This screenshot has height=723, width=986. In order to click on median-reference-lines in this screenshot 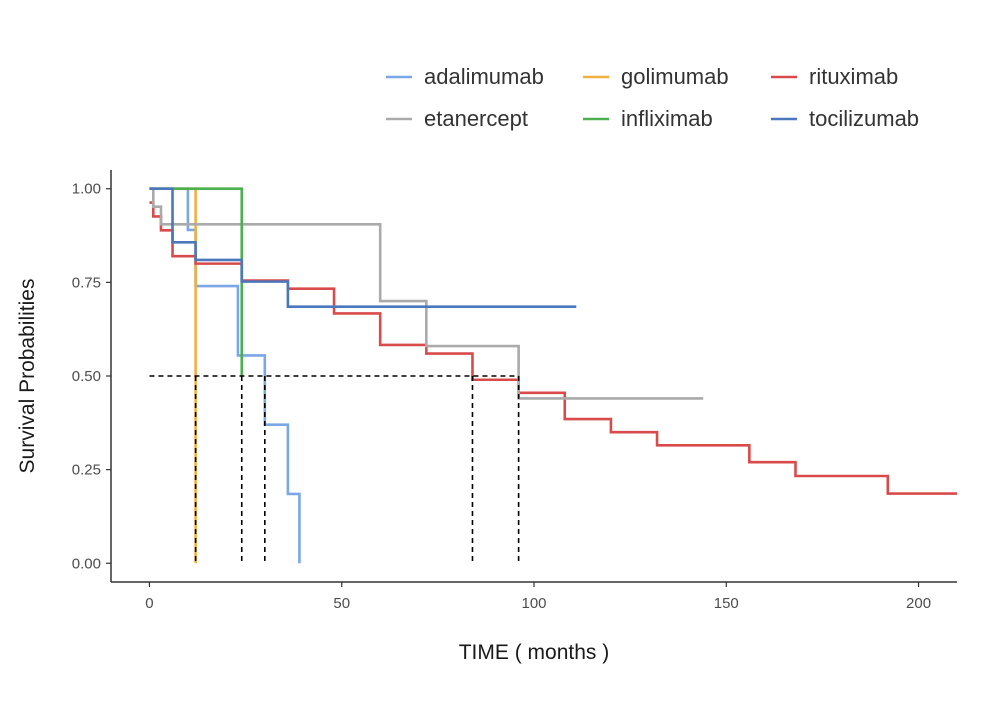, I will do `click(334, 469)`.